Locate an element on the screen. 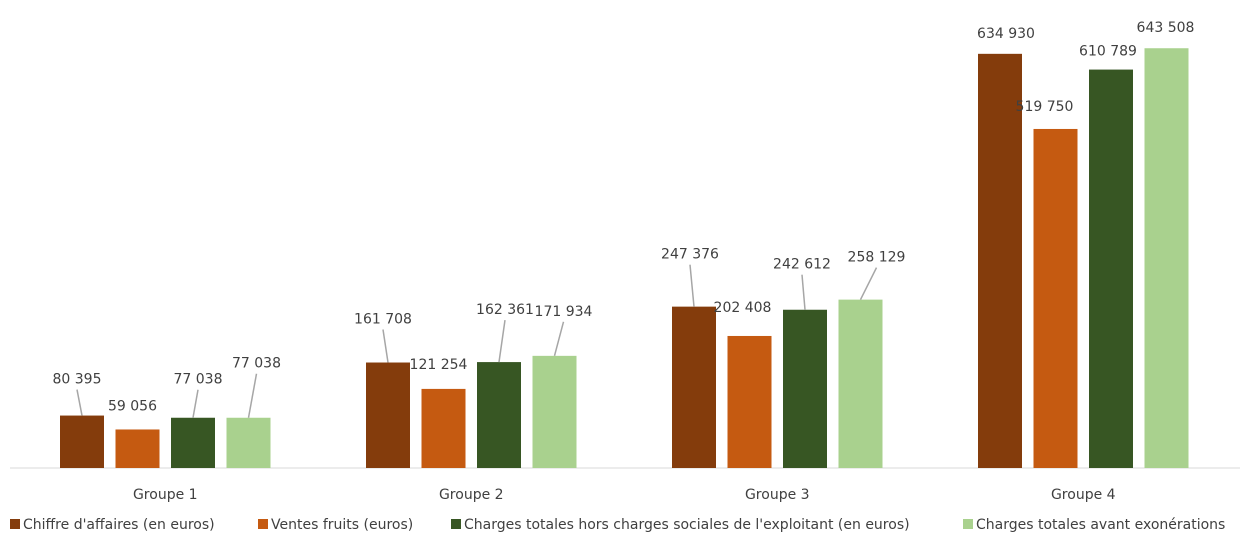 This screenshot has width=1245, height=534. data-label-s2-groupe-1: 59 056 is located at coordinates (132, 406).